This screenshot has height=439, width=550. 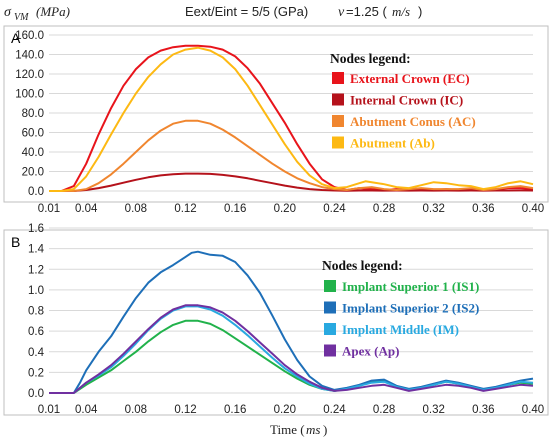 I want to click on y-axis-label-subscript: VM, so click(x=21, y=17).